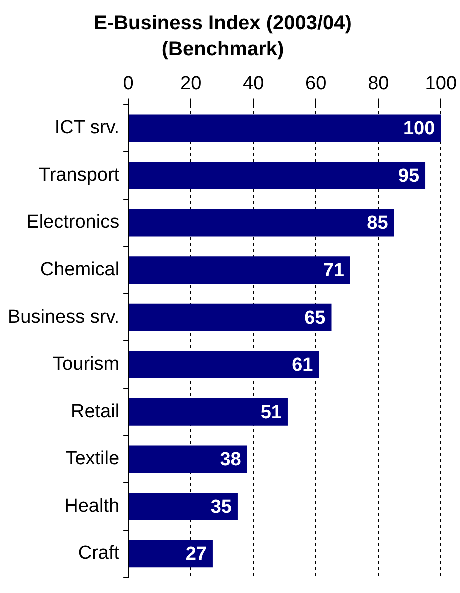 Image resolution: width=460 pixels, height=593 pixels. I want to click on data-label: 38, so click(231, 460).